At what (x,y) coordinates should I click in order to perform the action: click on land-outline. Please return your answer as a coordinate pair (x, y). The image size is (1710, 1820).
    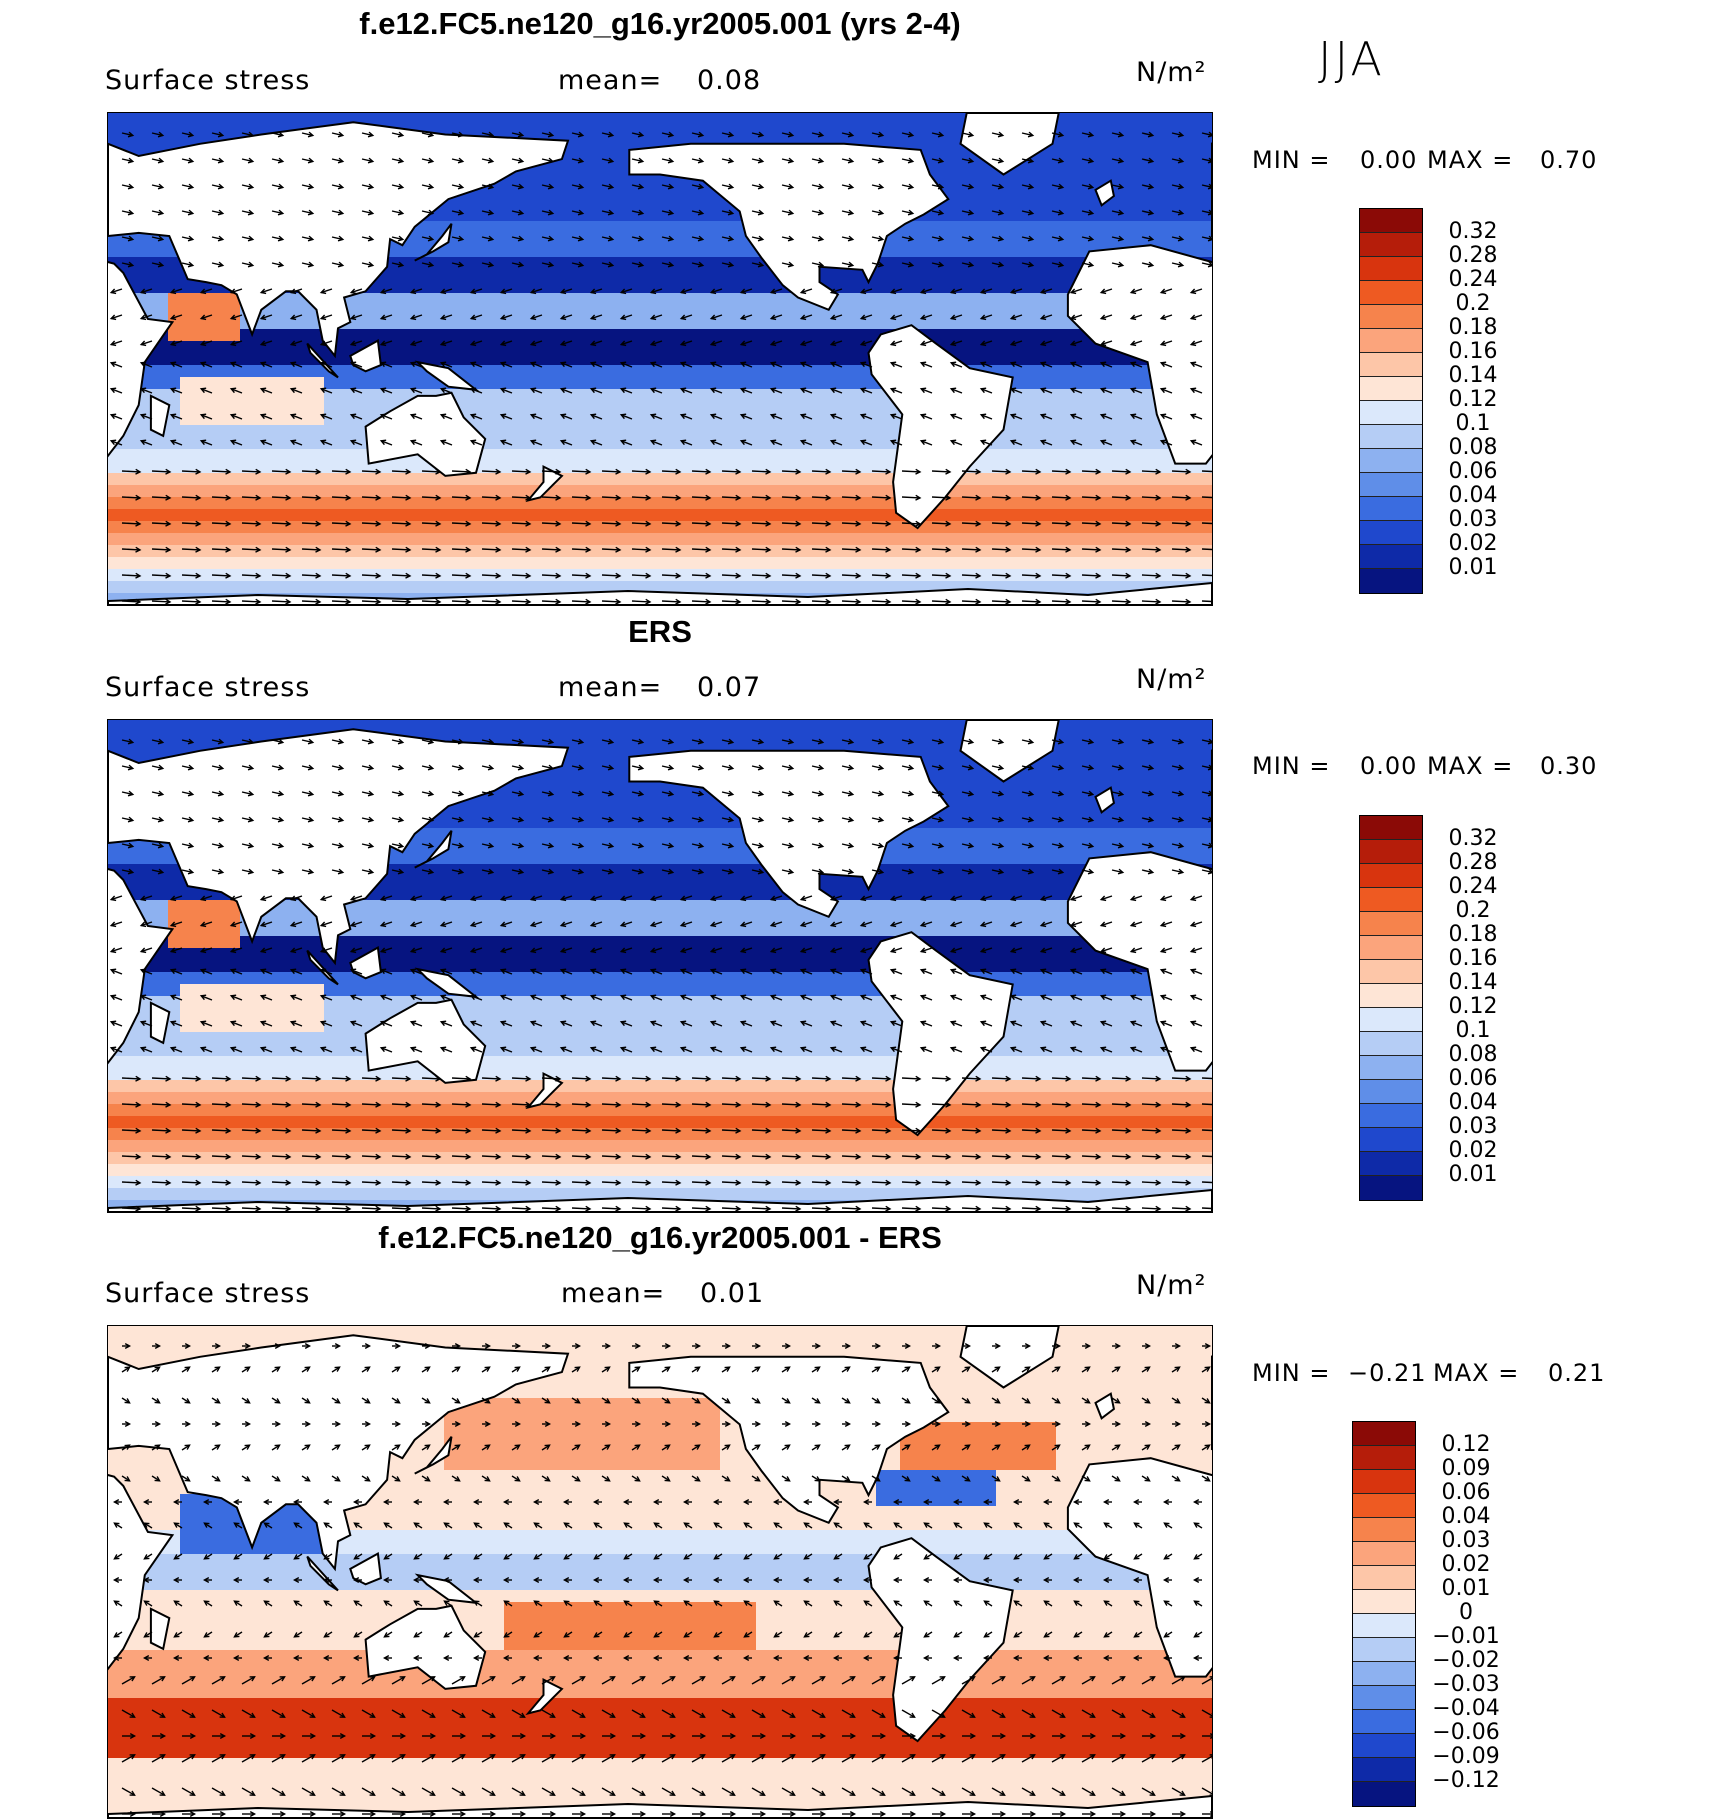
    Looking at the image, I should click on (425, 434).